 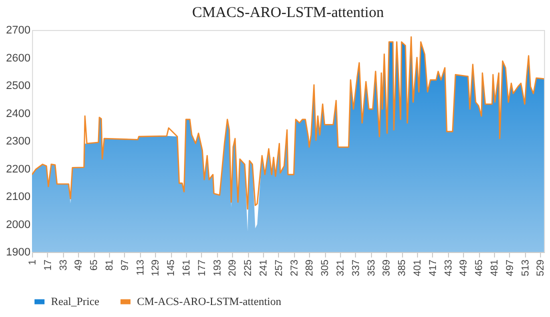 I want to click on x-tick-label: 225, so click(x=248, y=267).